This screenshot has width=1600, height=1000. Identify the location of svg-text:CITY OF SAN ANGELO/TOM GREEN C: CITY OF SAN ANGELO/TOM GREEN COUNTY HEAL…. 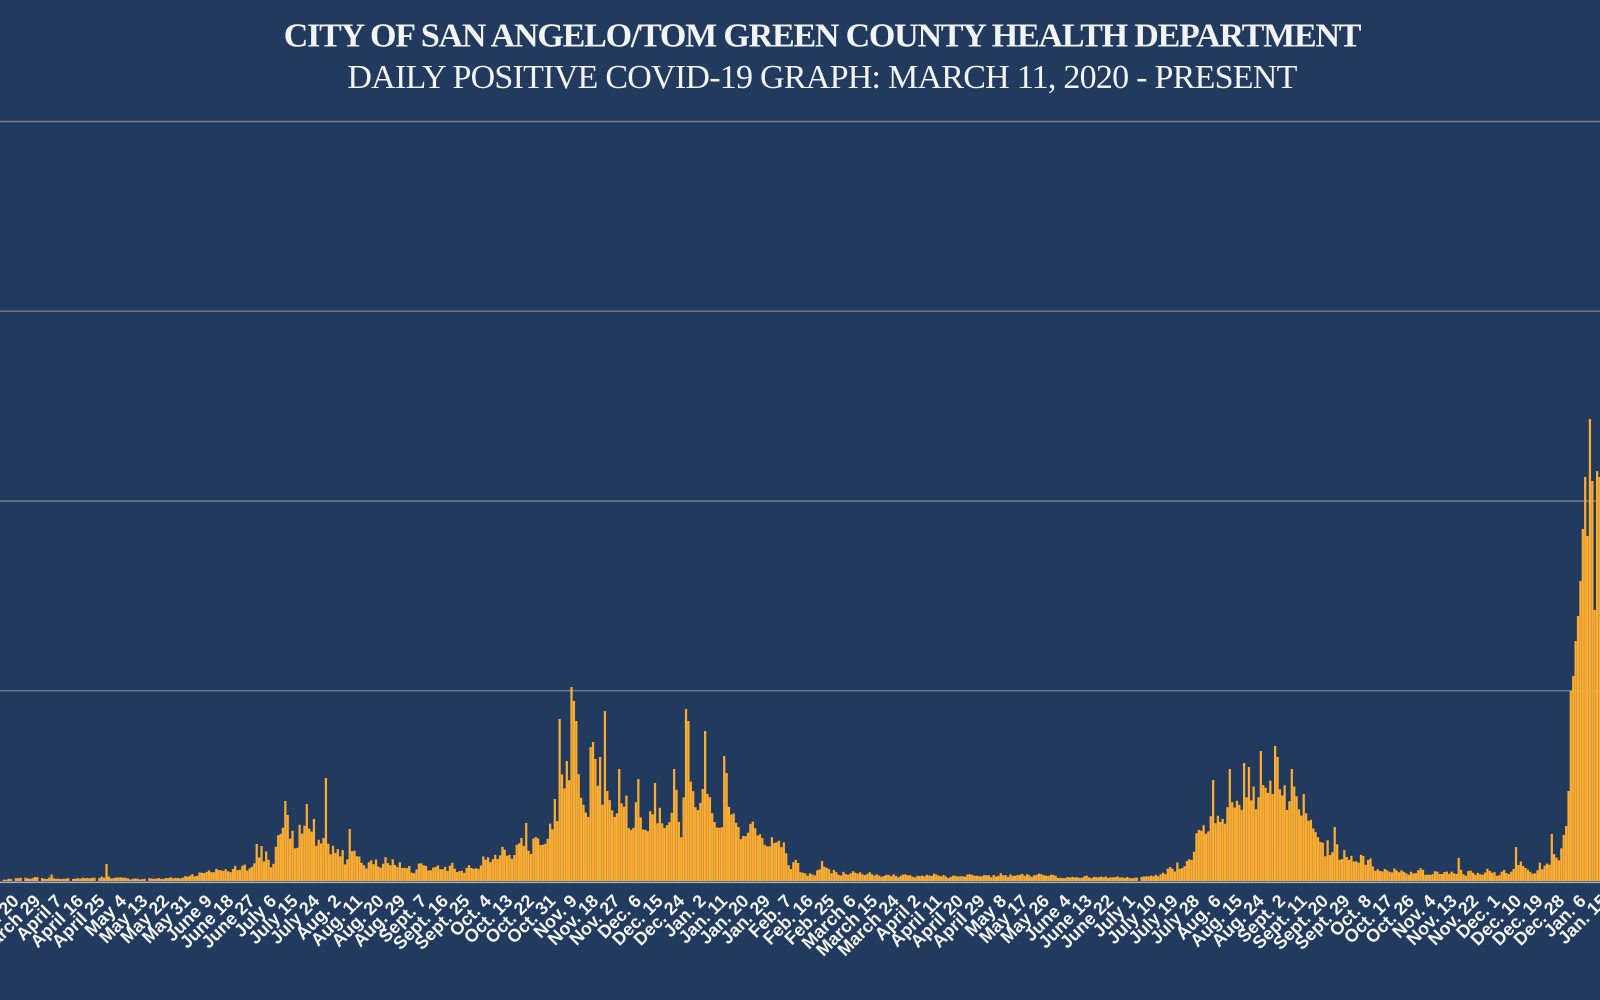
(823, 36).